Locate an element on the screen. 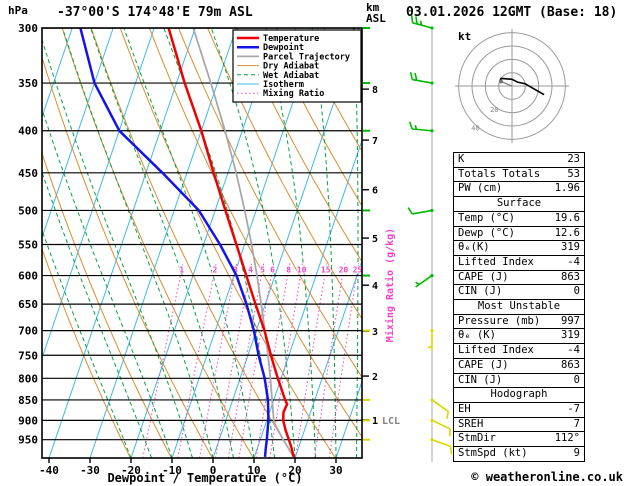 This screenshot has height=486, width=629. pressure-tick-label: 900 is located at coordinates (28, 420).